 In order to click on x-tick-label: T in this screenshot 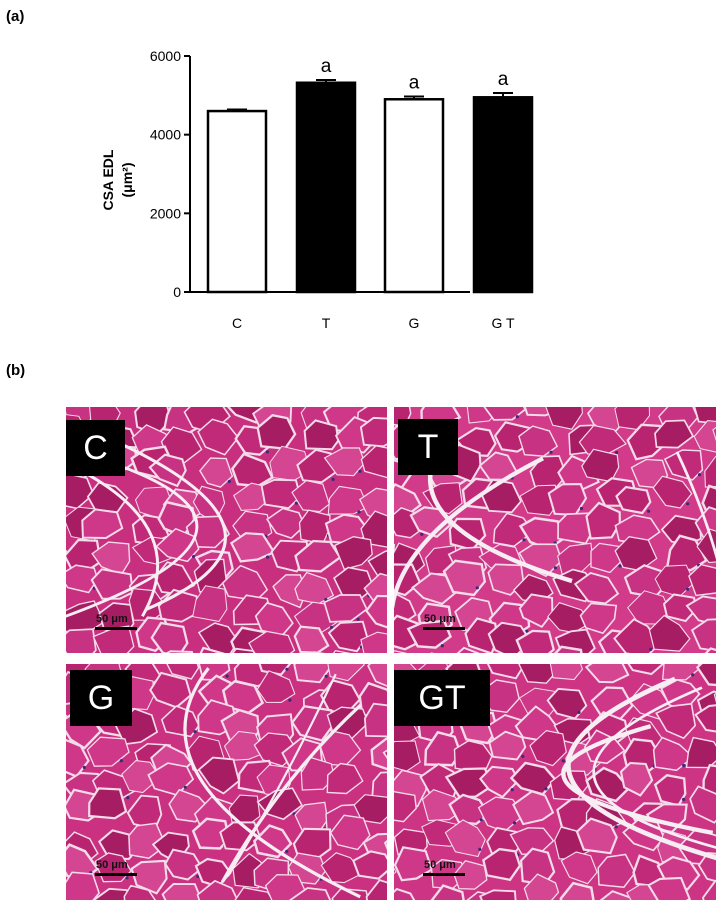, I will do `click(326, 323)`.